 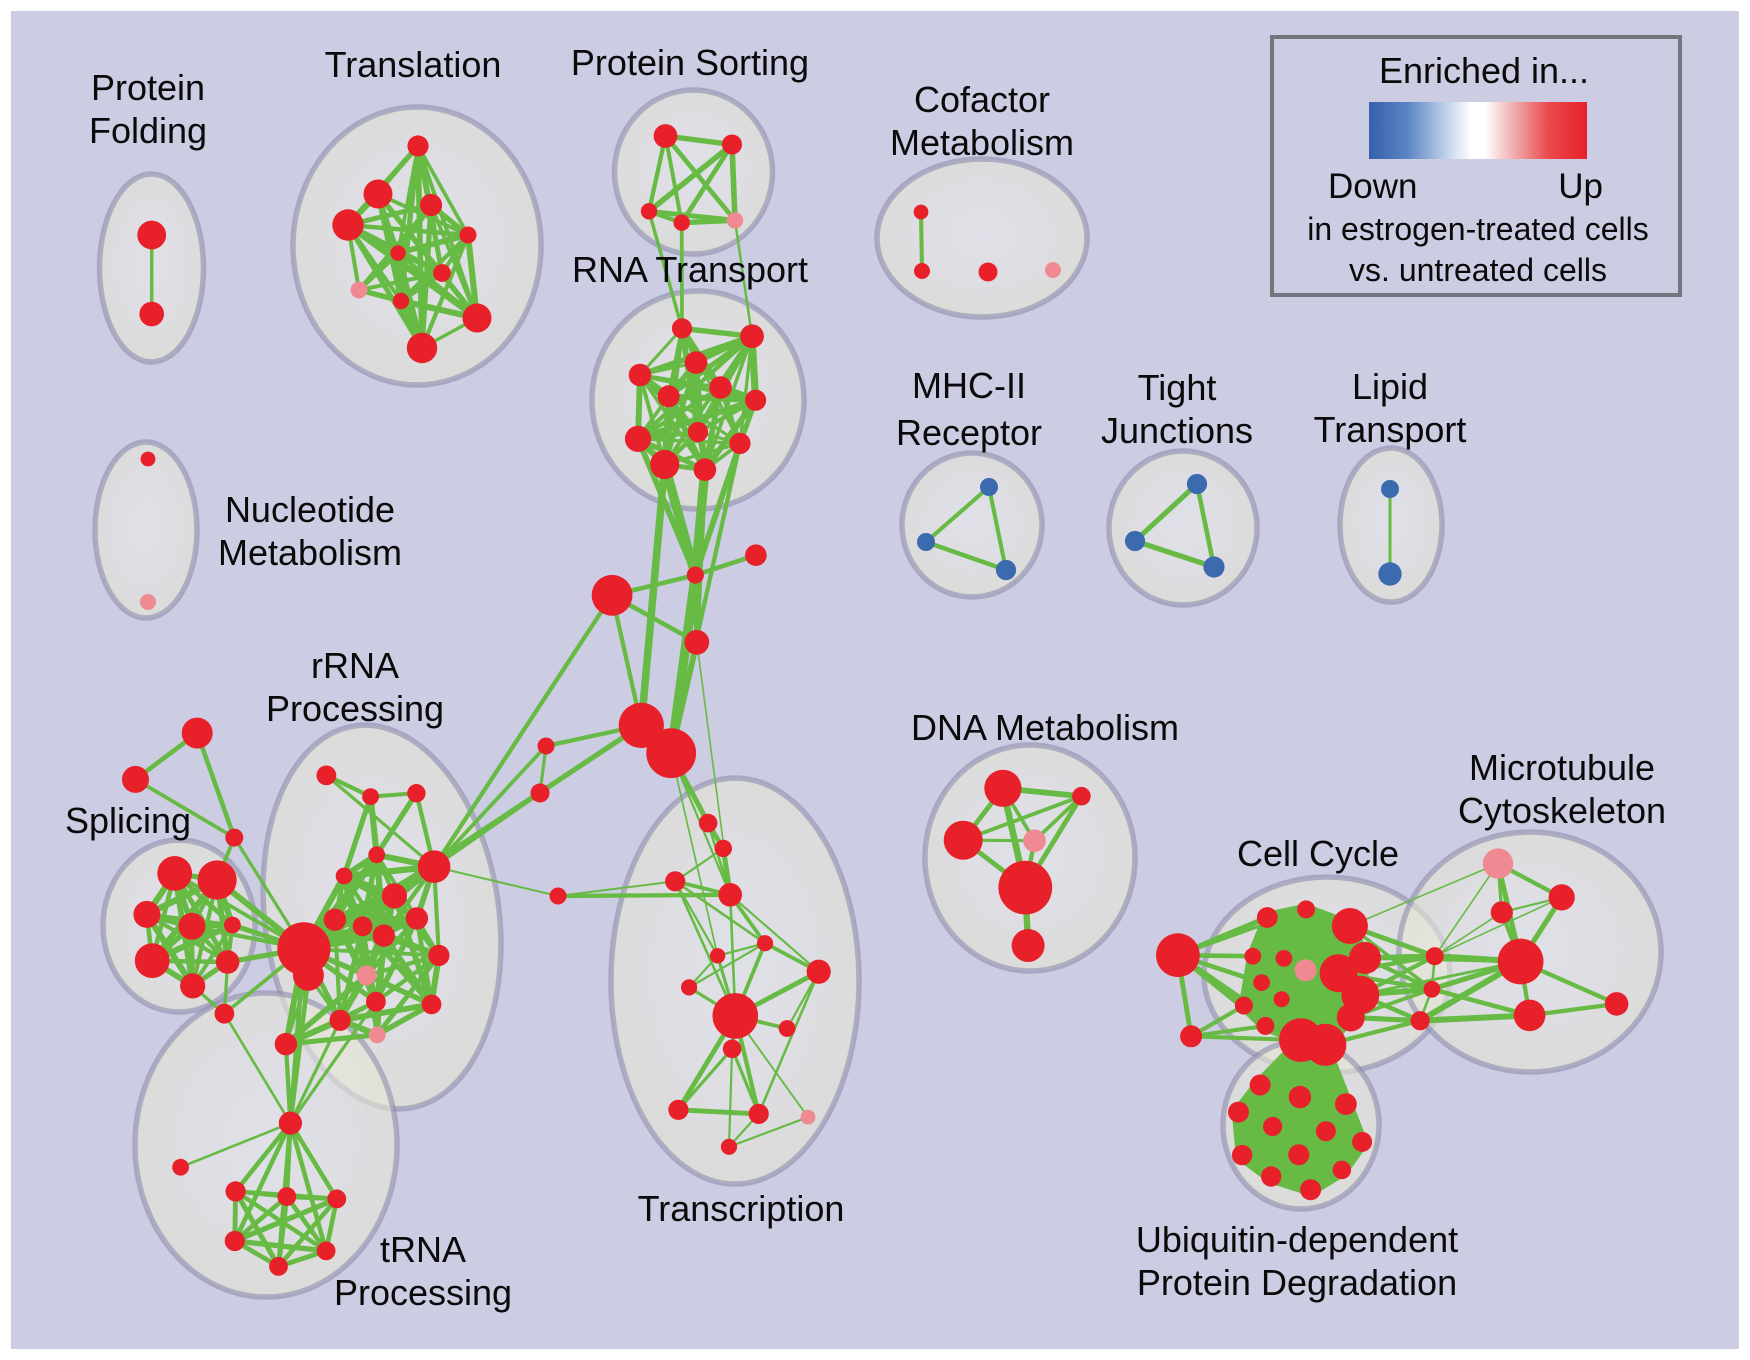 I want to click on svg-text: Splicing, so click(x=128, y=820).